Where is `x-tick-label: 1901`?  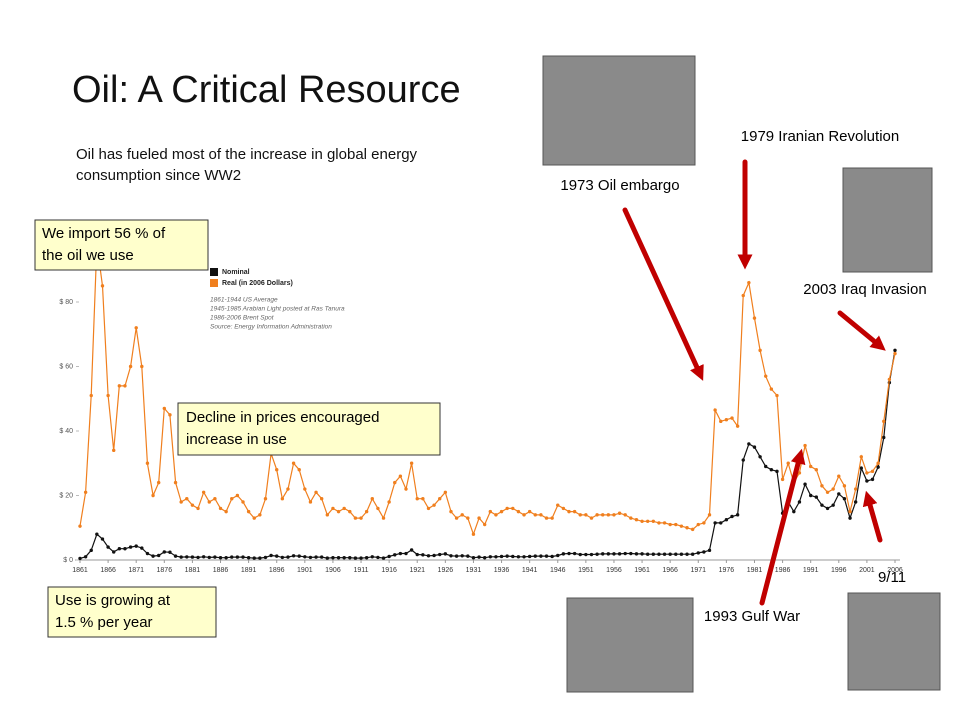 x-tick-label: 1901 is located at coordinates (305, 570).